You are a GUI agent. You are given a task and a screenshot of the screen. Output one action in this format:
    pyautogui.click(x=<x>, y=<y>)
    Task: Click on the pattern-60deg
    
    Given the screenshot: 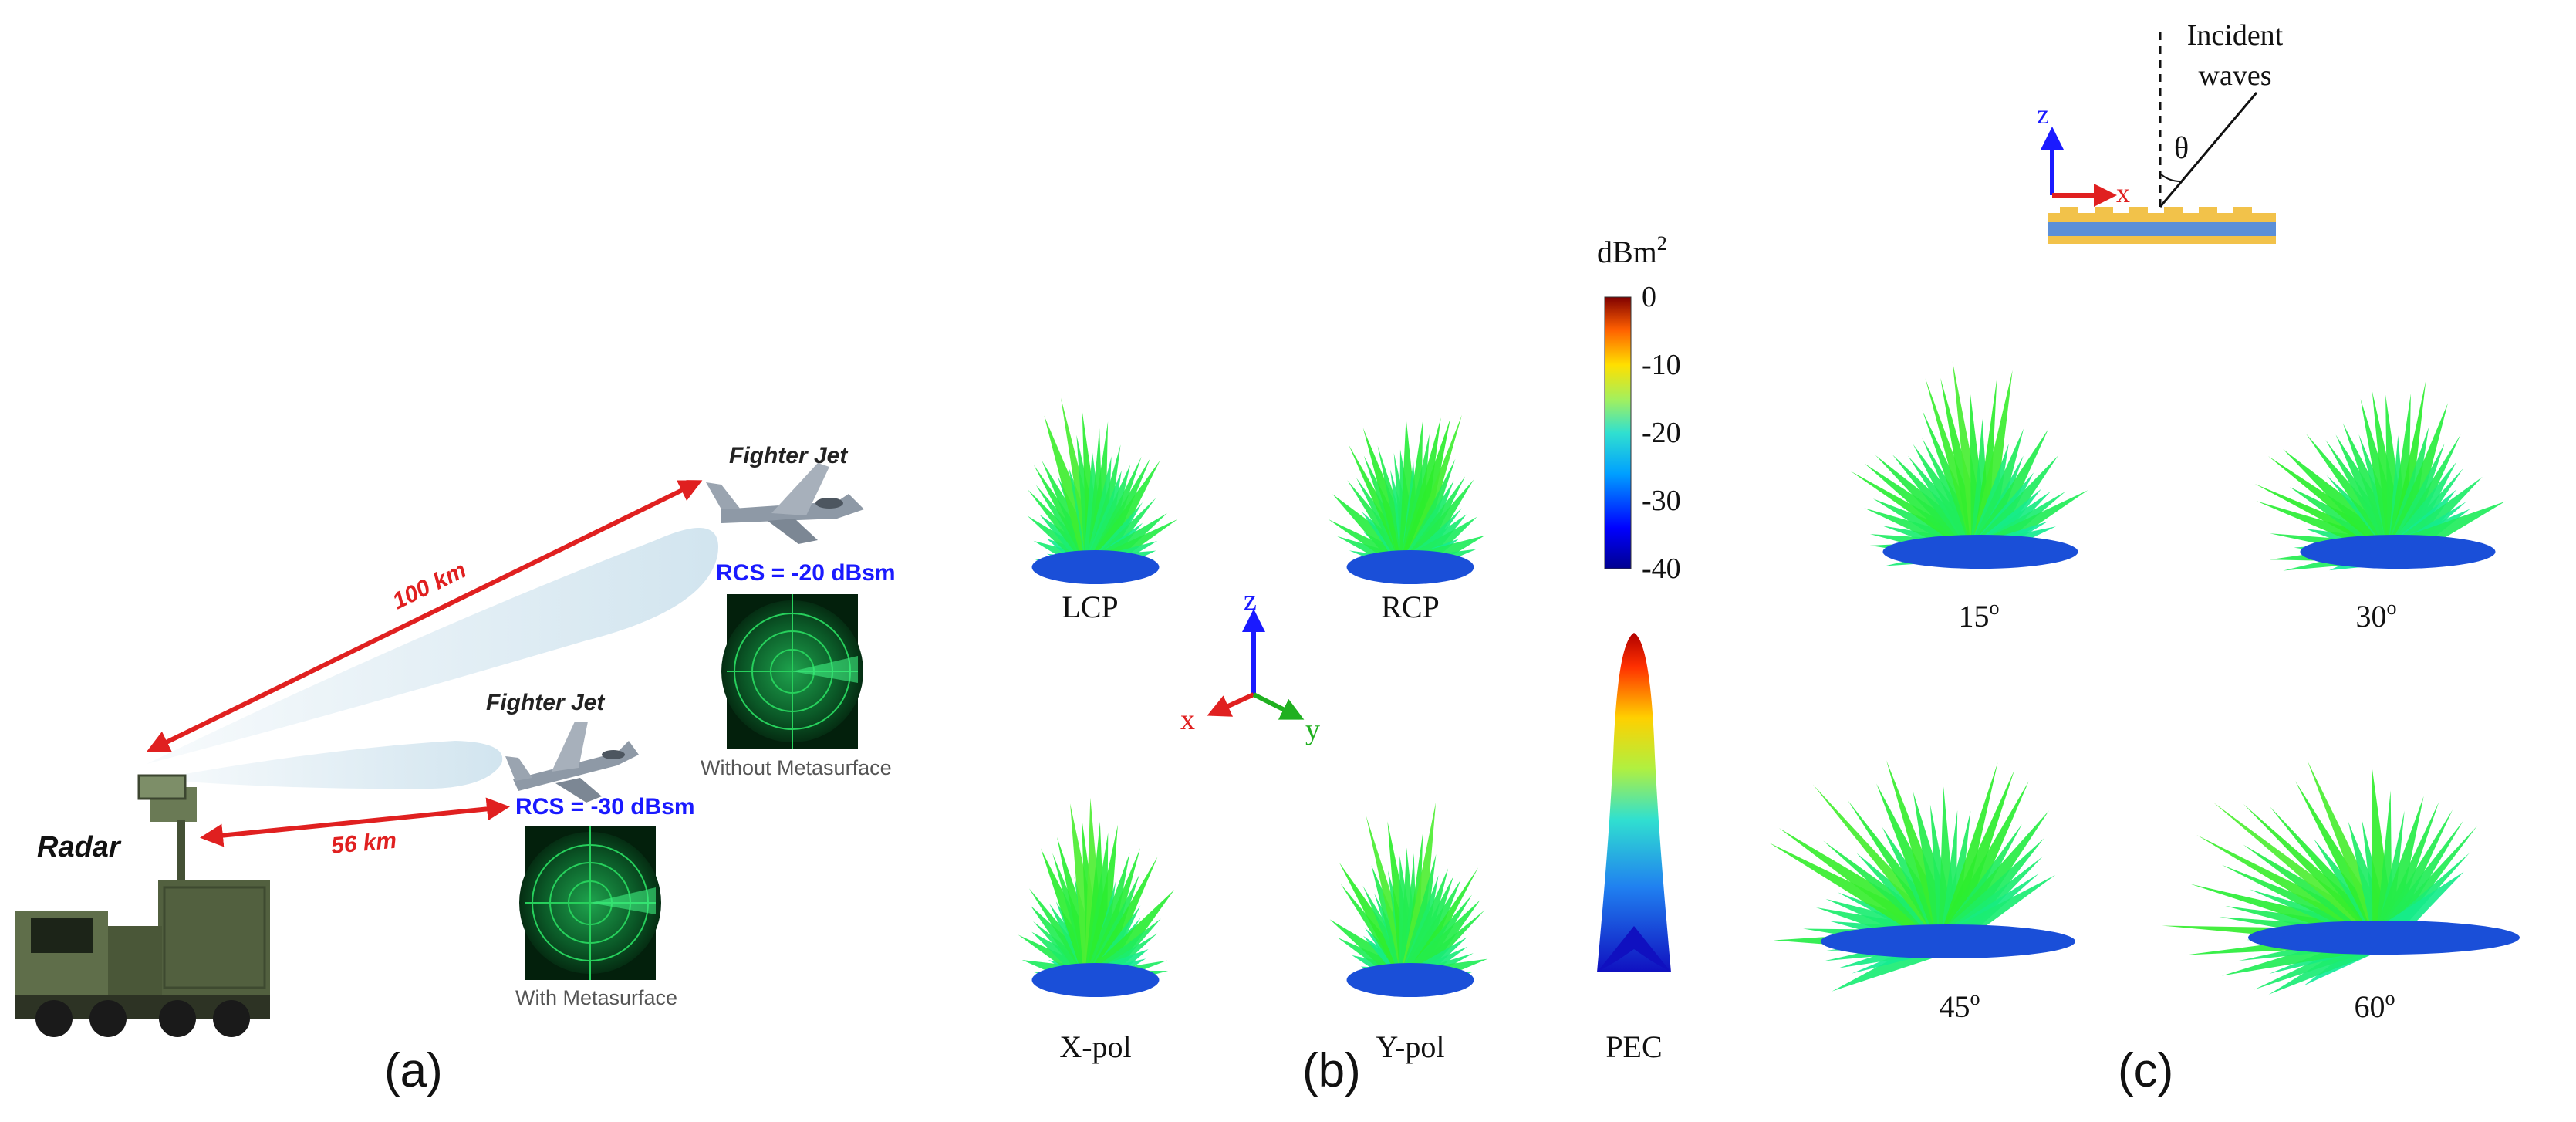 What is the action you would take?
    pyautogui.click(x=2341, y=878)
    